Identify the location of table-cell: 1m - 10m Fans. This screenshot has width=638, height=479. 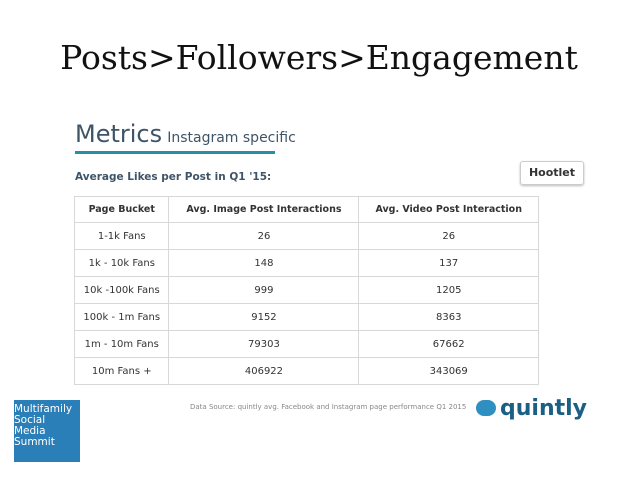
(121, 344).